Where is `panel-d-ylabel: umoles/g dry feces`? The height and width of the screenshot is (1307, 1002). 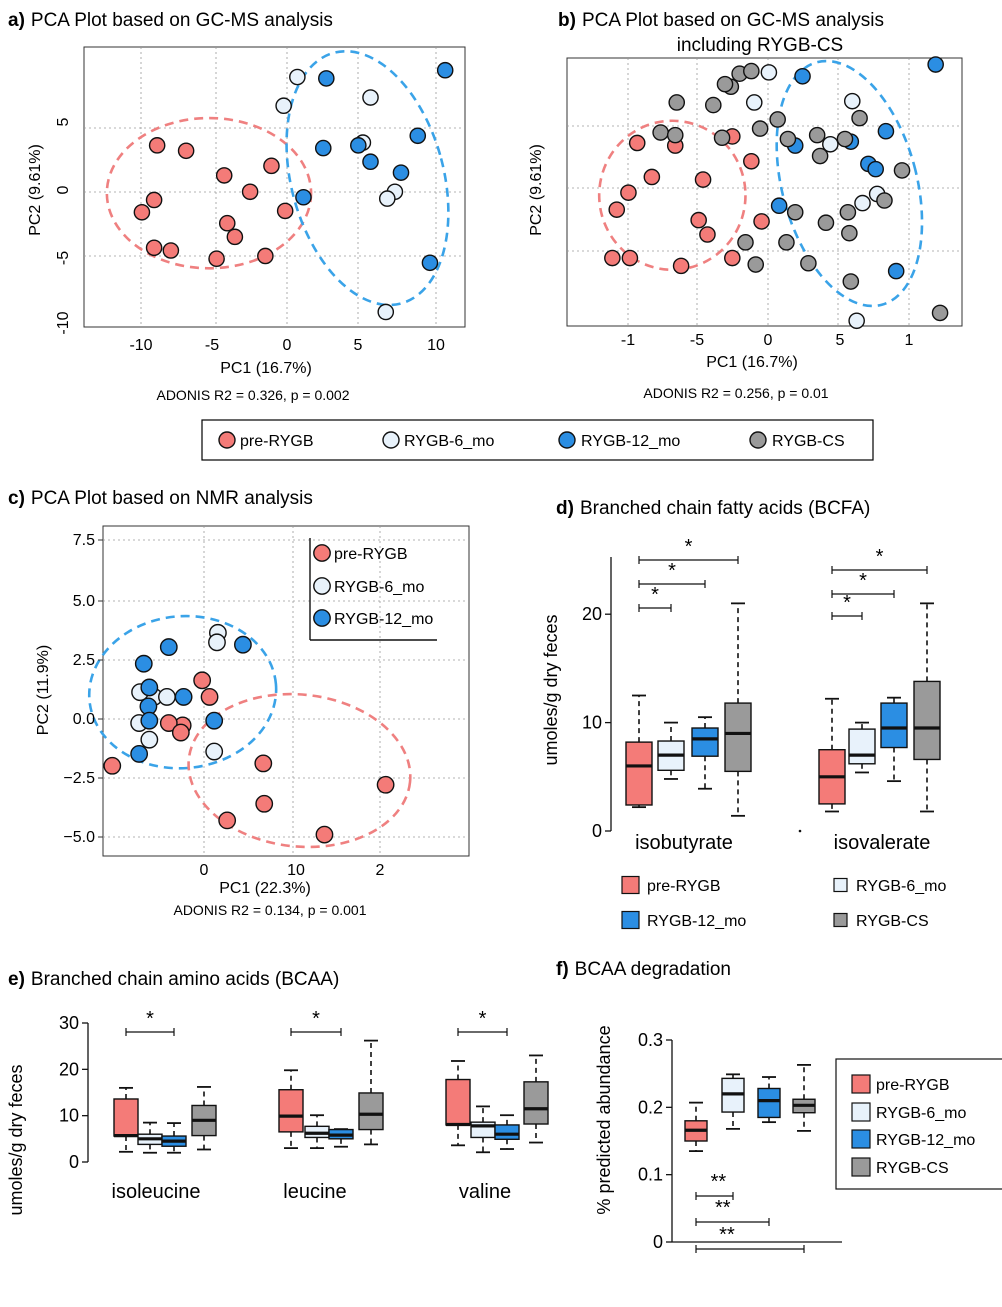
panel-d-ylabel: umoles/g dry feces is located at coordinates (551, 689).